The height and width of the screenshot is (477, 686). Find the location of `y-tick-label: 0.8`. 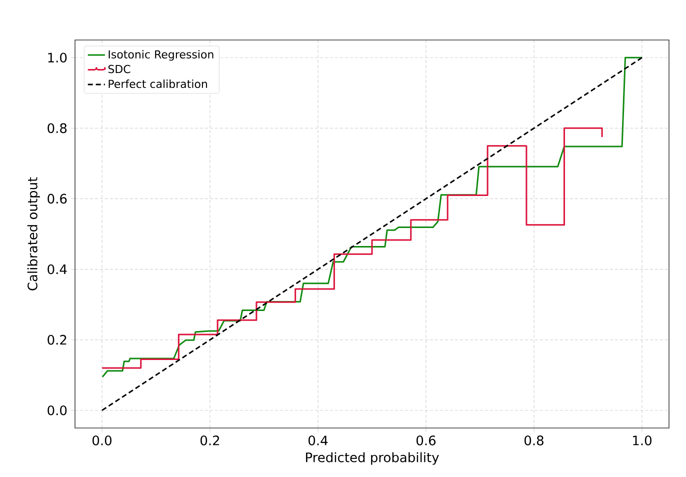

y-tick-label: 0.8 is located at coordinates (57, 128).